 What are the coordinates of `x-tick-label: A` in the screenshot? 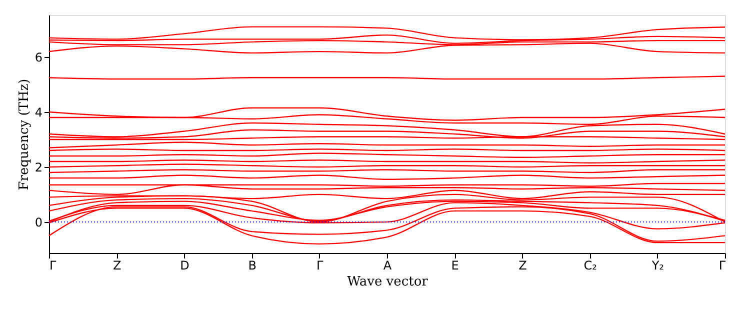 It's located at (387, 265).